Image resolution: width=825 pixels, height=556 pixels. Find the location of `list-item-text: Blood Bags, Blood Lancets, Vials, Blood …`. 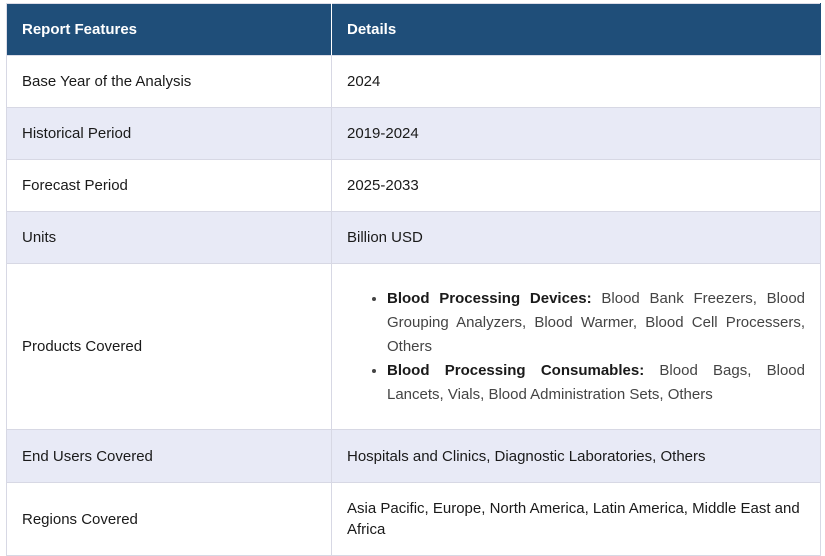

list-item-text: Blood Bags, Blood Lancets, Vials, Blood … is located at coordinates (596, 382).